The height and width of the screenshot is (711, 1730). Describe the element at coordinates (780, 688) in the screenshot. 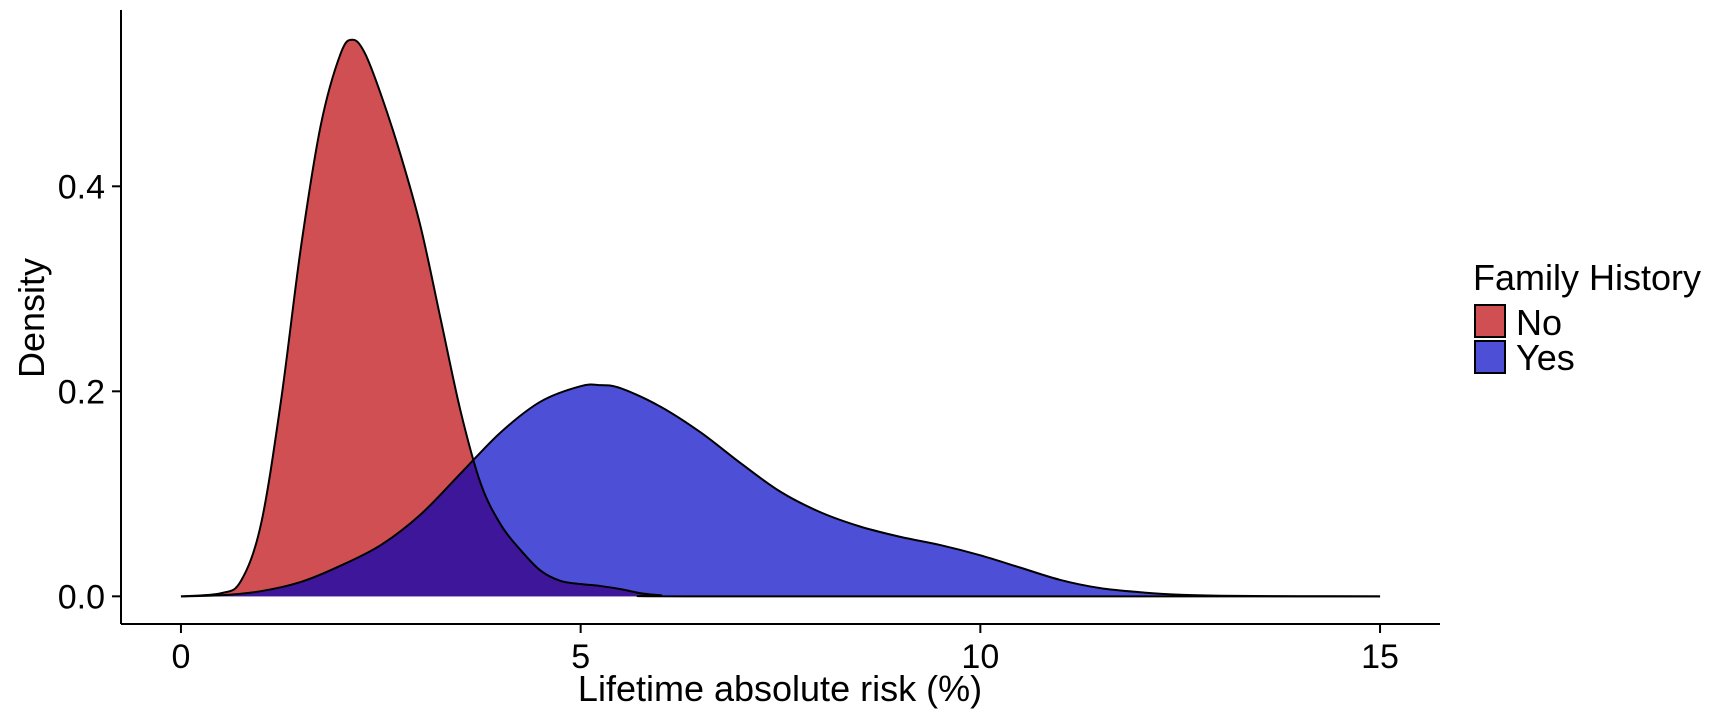

I see `x-axis-title: Lifetime absolute risk (%)` at that location.